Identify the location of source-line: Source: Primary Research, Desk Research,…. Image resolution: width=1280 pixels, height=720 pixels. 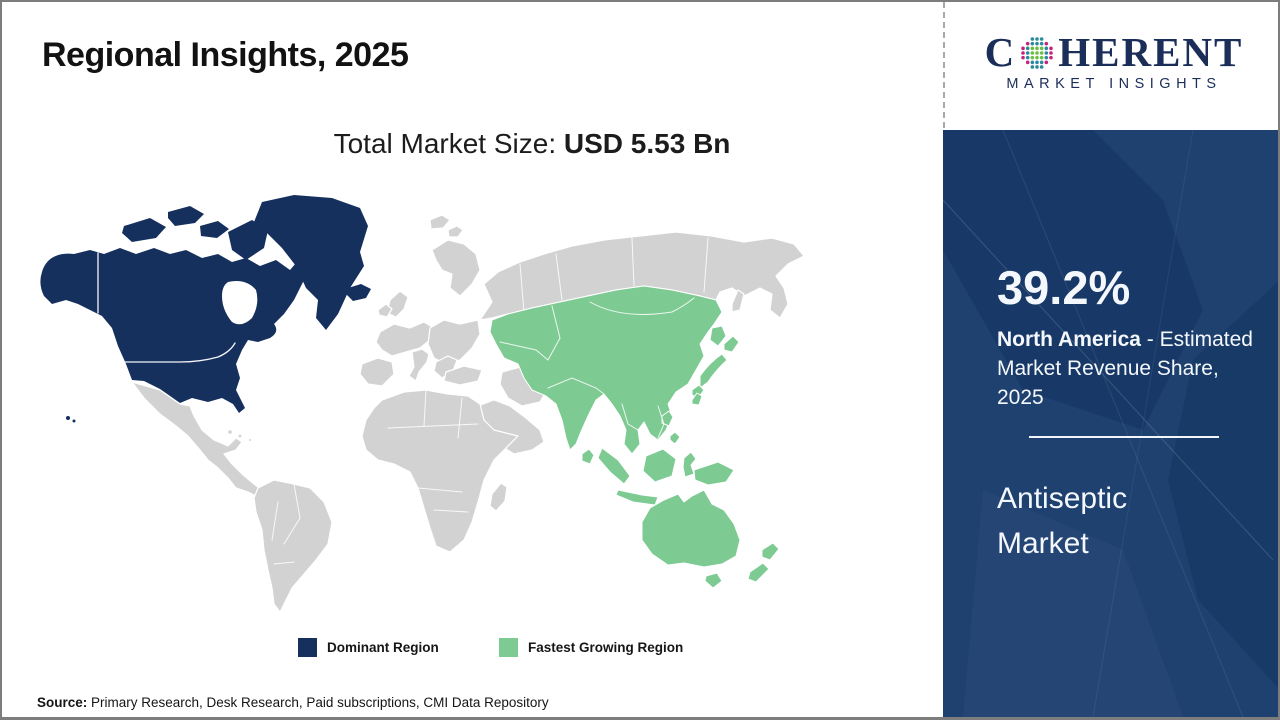
(293, 702).